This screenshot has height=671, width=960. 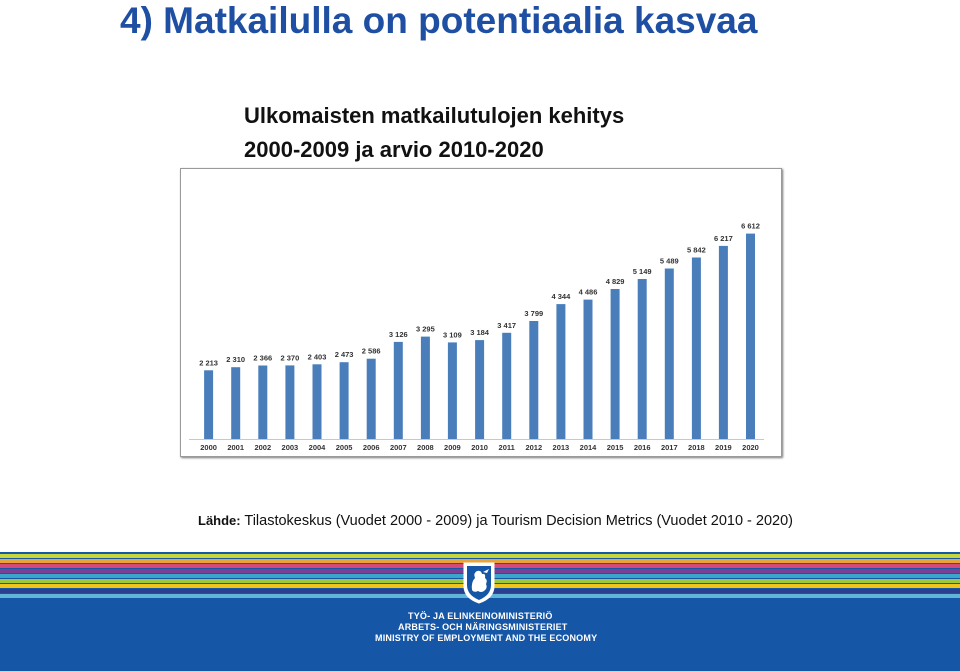 I want to click on x-tick-label-2000: 2000, so click(x=208, y=447).